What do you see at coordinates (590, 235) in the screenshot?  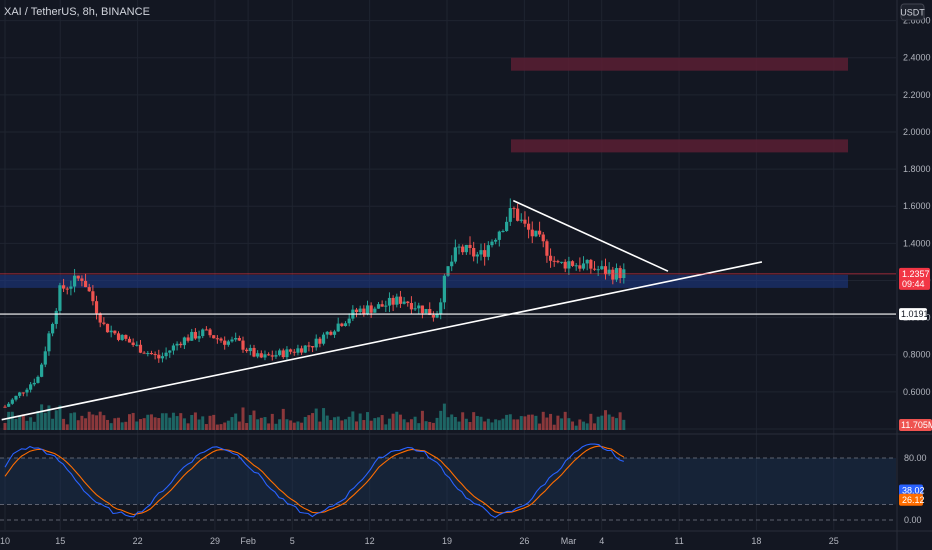 I see `trendline` at bounding box center [590, 235].